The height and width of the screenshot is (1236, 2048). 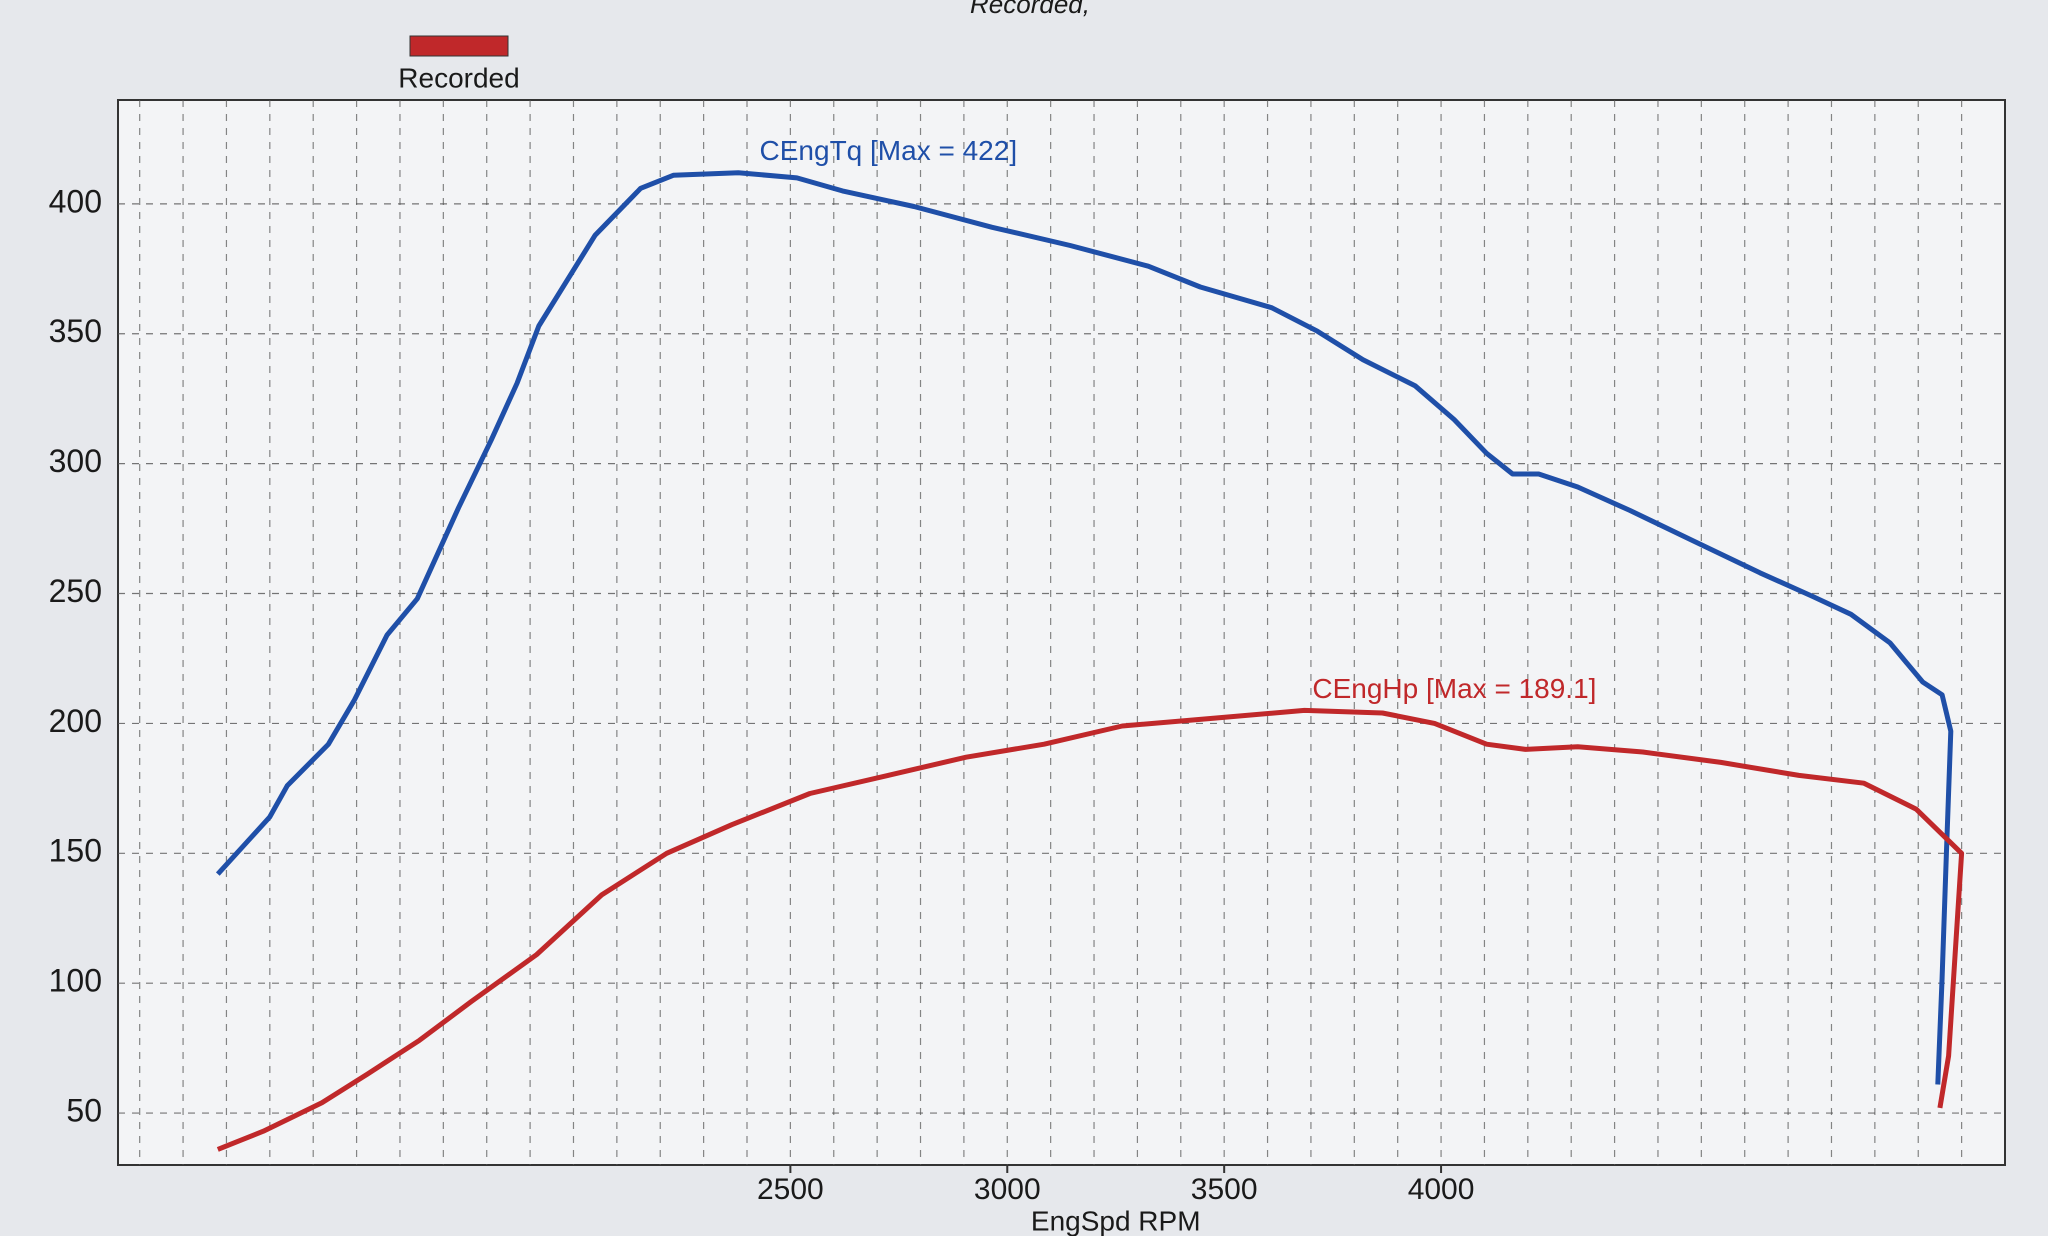 What do you see at coordinates (458, 77) in the screenshot?
I see `legend-label: Recorded` at bounding box center [458, 77].